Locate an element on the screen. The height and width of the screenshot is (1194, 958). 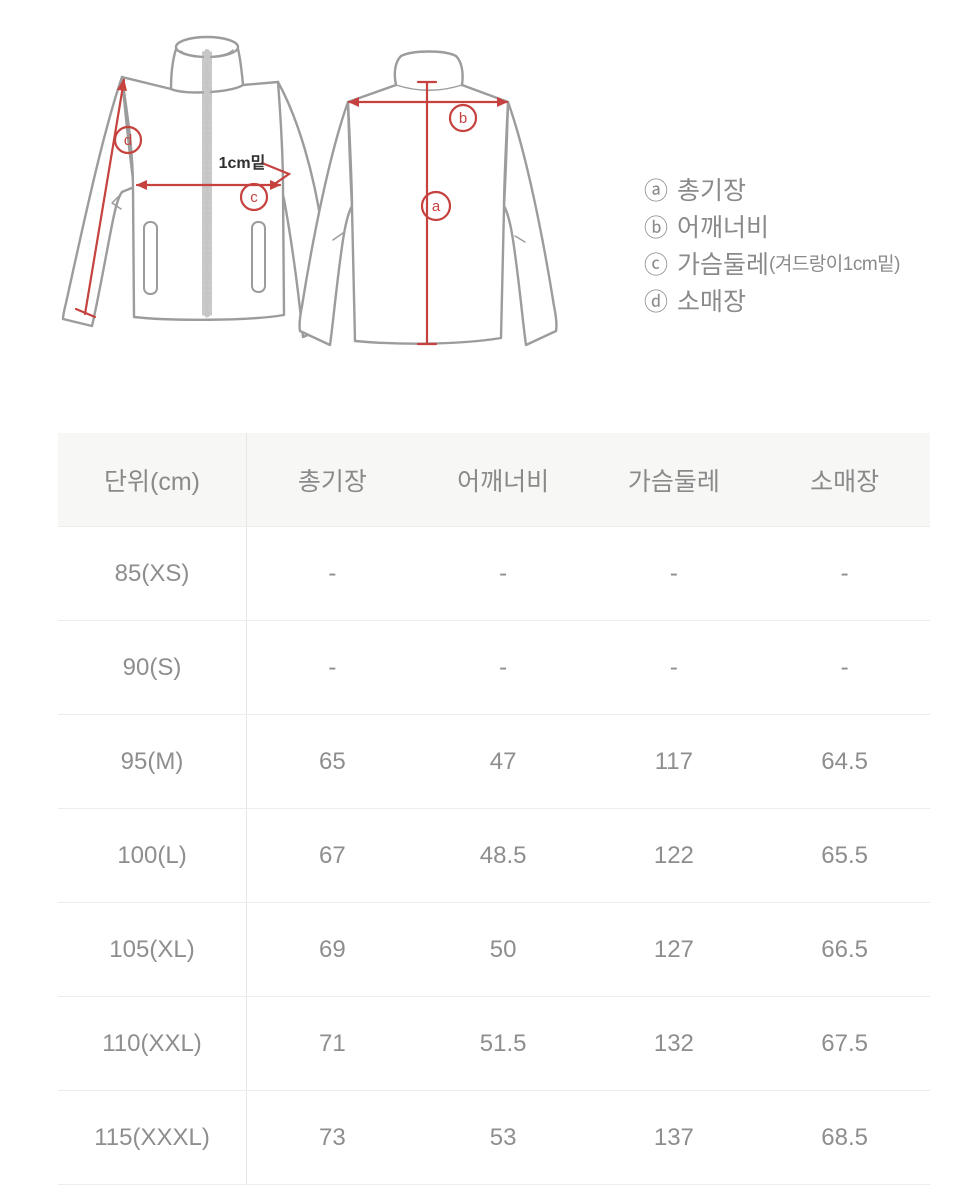
size-cell: 137 is located at coordinates (673, 1137).